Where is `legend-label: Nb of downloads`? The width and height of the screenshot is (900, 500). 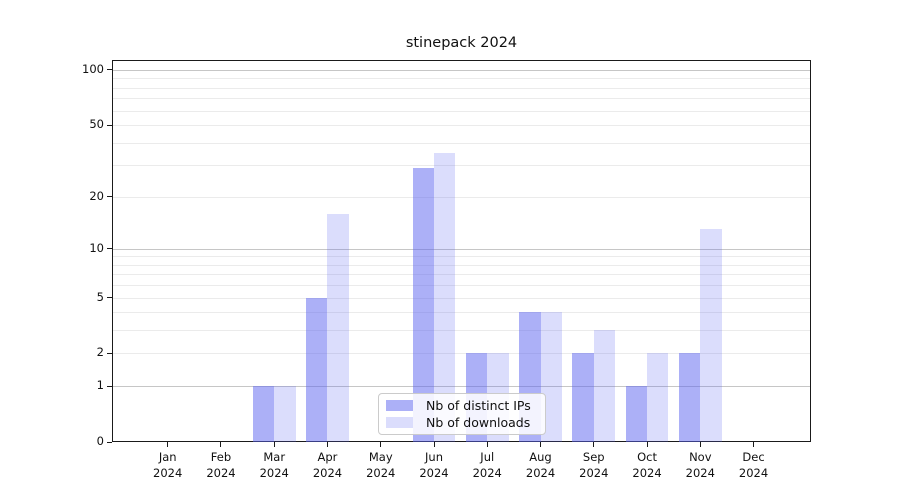 legend-label: Nb of downloads is located at coordinates (478, 422).